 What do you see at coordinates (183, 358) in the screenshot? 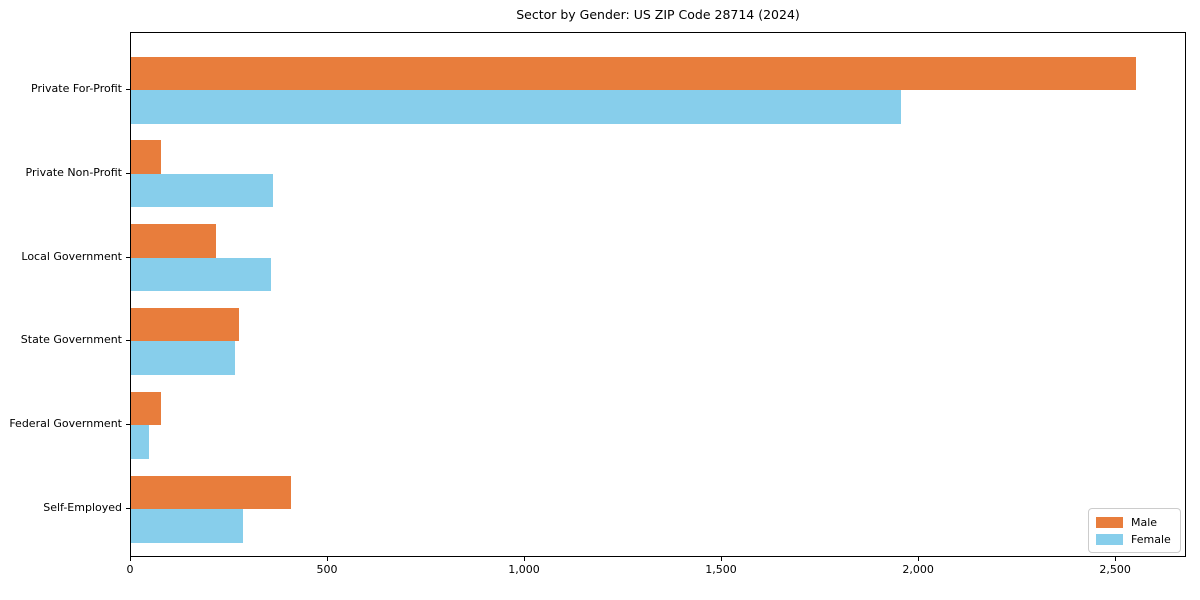
I see `bar-state-government-female` at bounding box center [183, 358].